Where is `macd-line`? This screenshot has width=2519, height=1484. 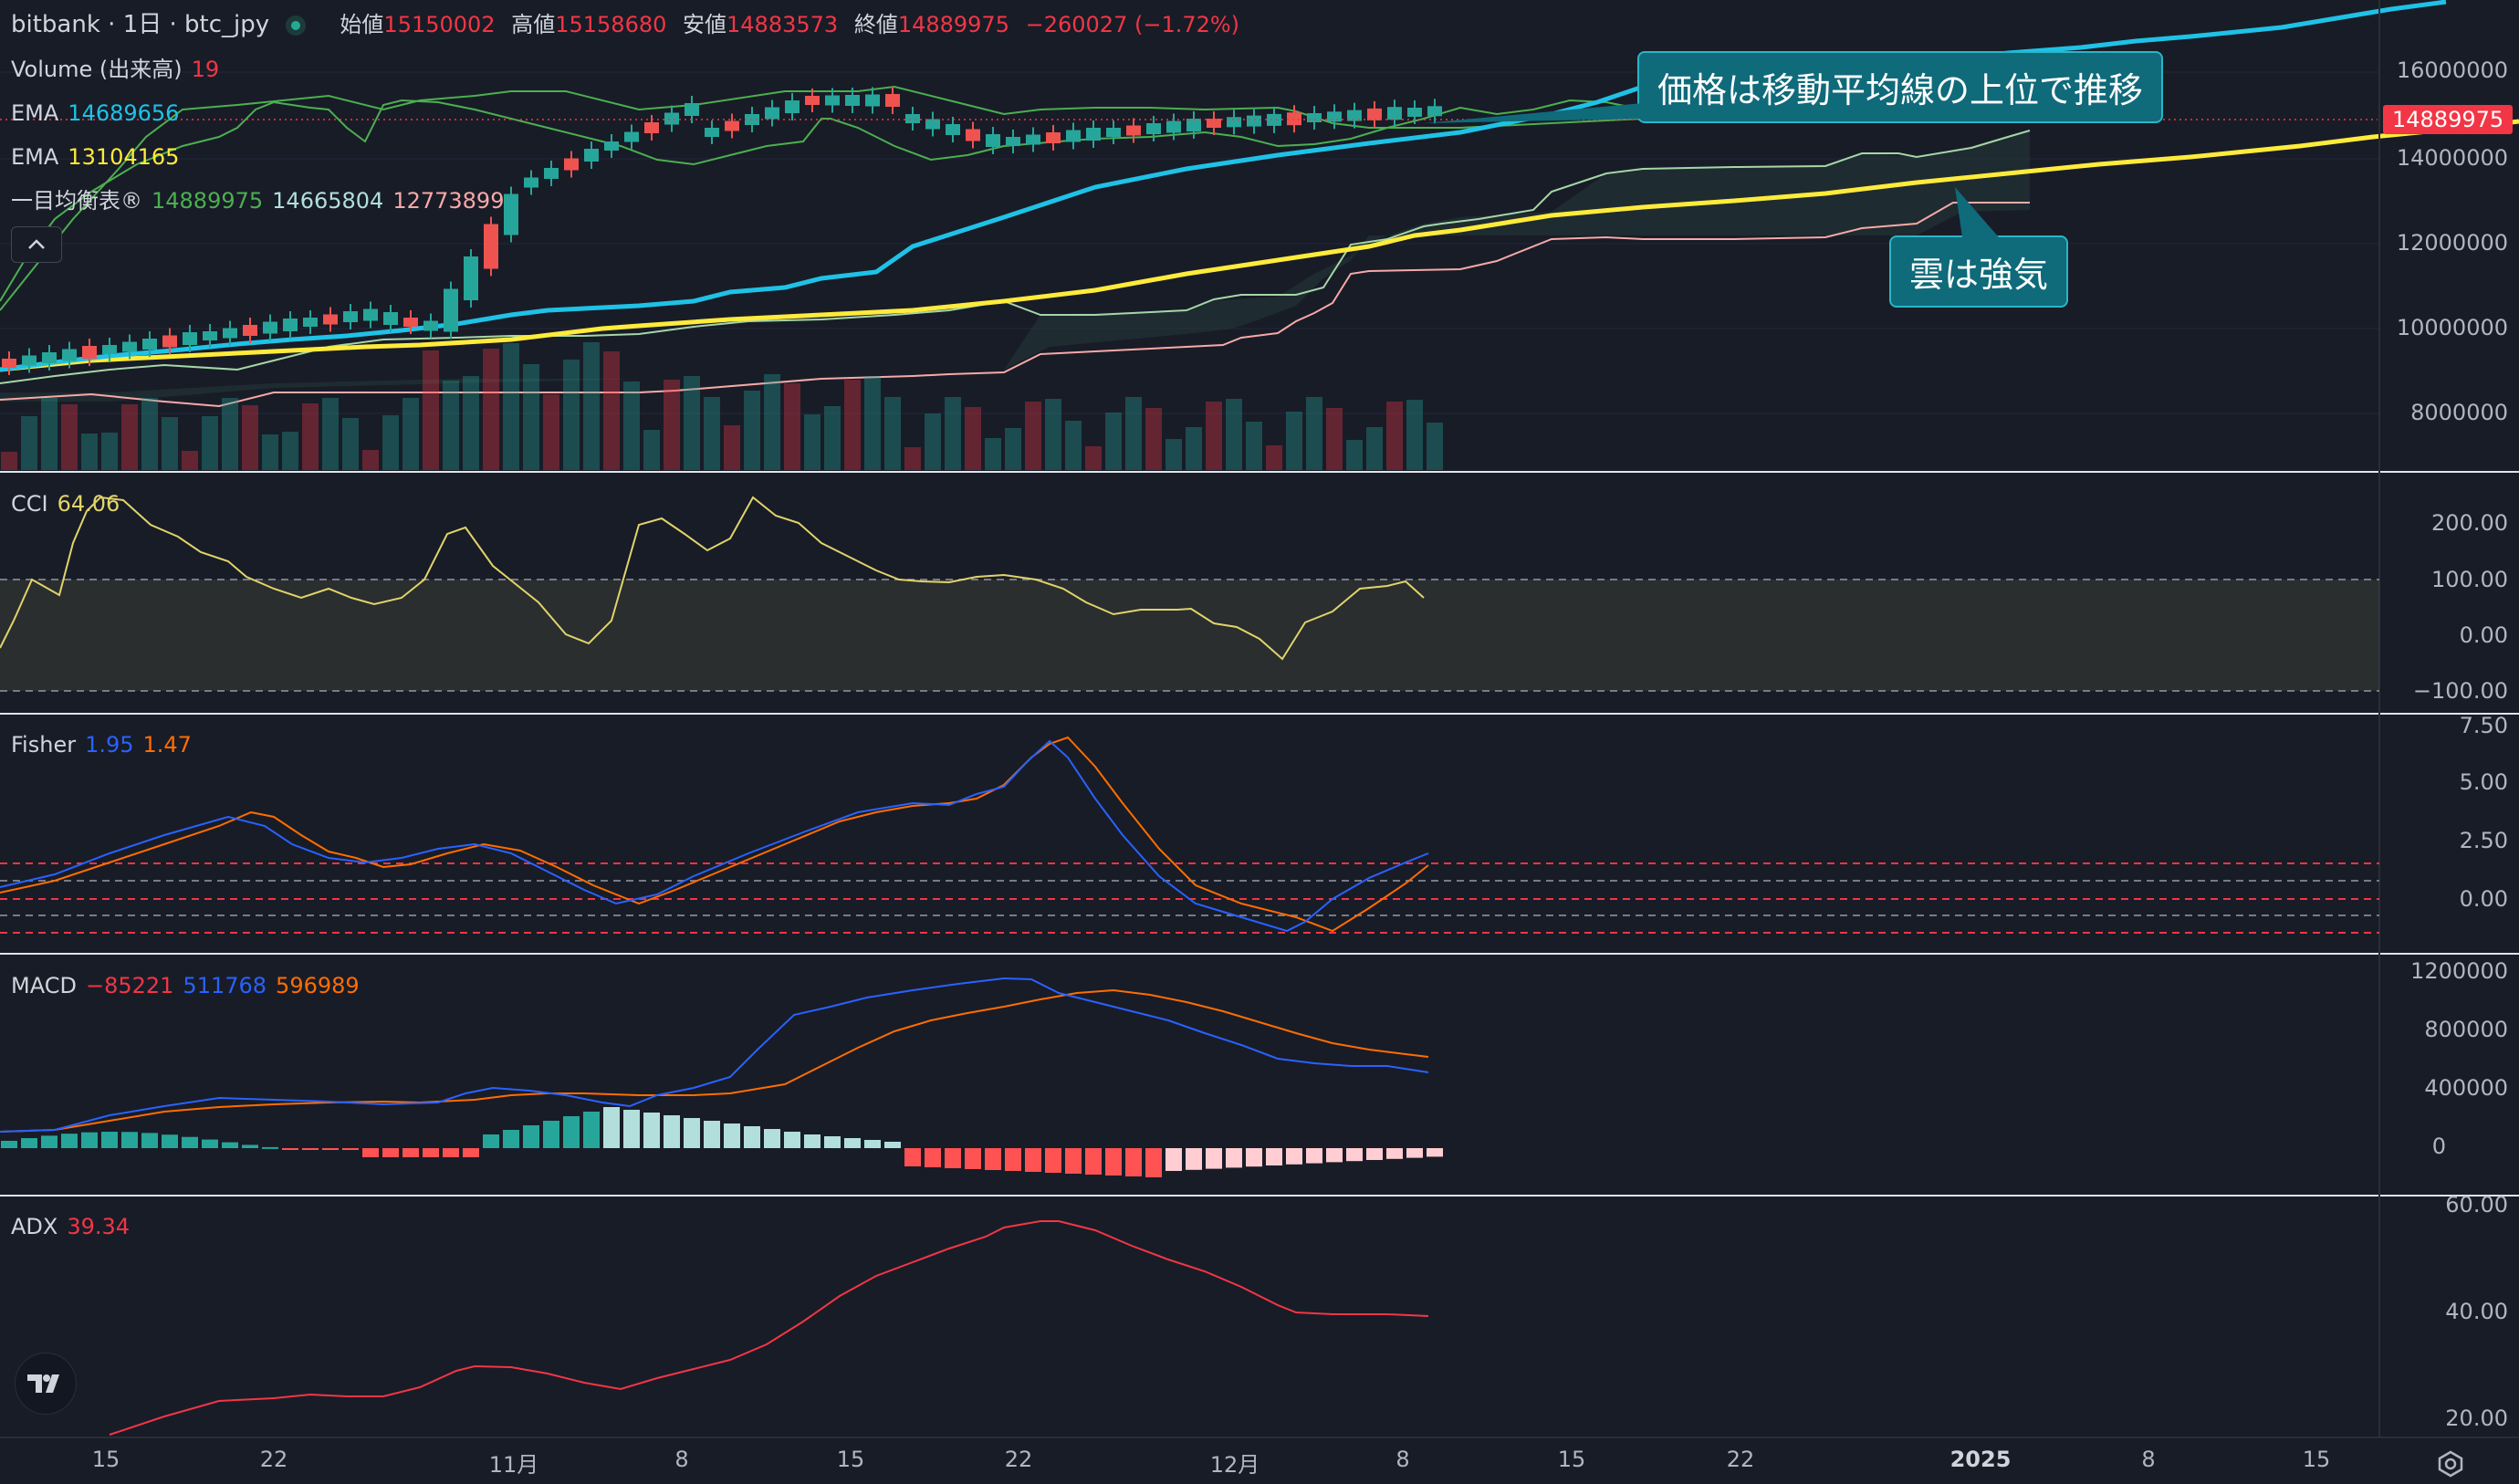
macd-line is located at coordinates (714, 1055).